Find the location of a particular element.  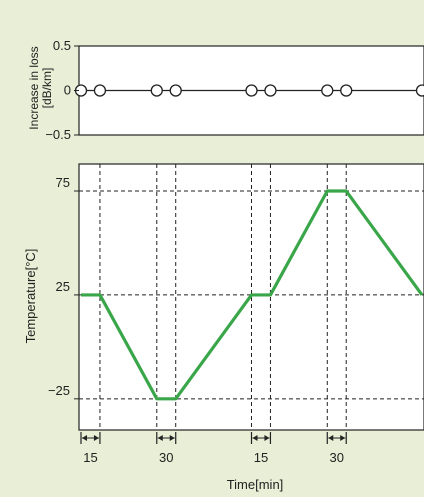

temperature-tick-label: 75 is located at coordinates (63, 182).